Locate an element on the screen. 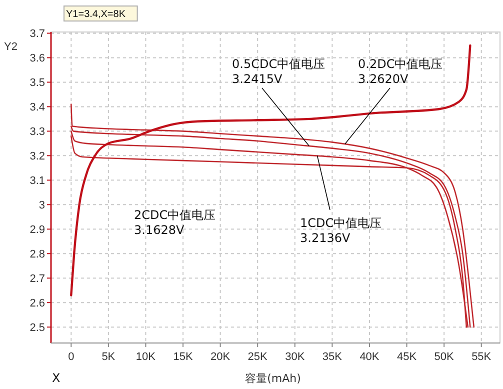 The height and width of the screenshot is (389, 503). y-tick-label: 2.5 is located at coordinates (37, 328).